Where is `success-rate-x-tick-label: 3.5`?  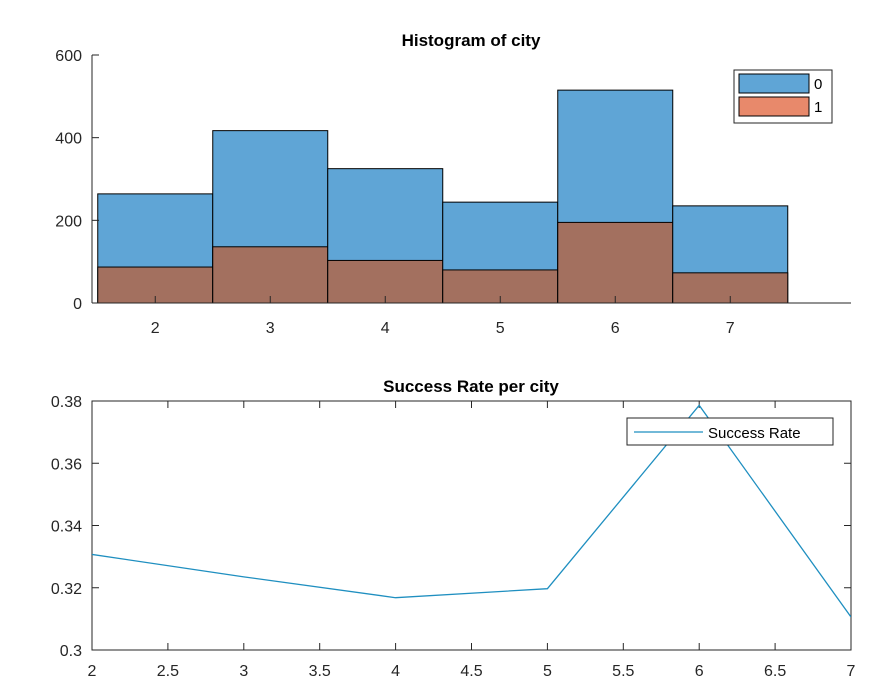 success-rate-x-tick-label: 3.5 is located at coordinates (320, 671).